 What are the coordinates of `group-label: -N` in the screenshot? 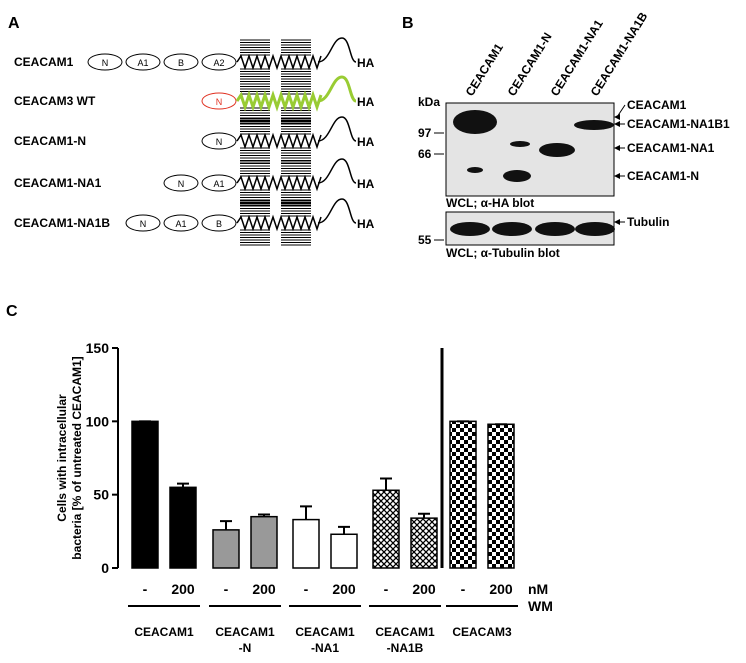 It's located at (245, 648).